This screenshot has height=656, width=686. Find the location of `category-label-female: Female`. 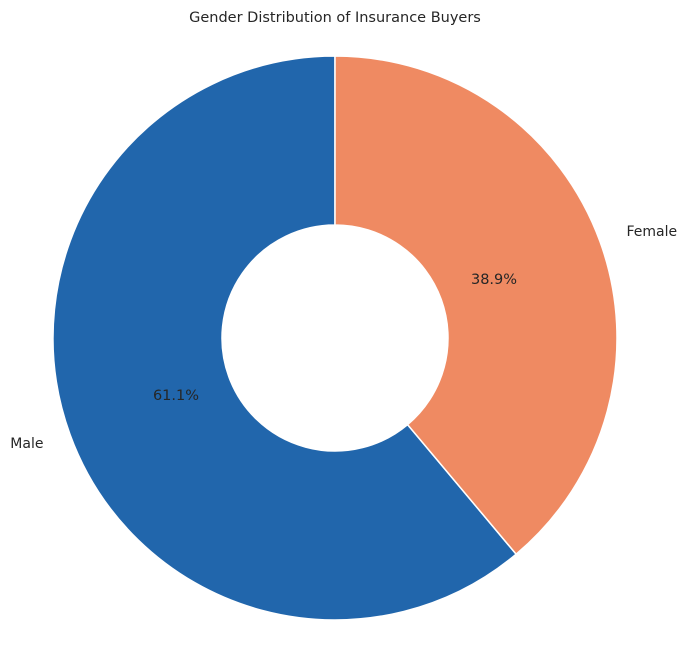

category-label-female: Female is located at coordinates (652, 232).